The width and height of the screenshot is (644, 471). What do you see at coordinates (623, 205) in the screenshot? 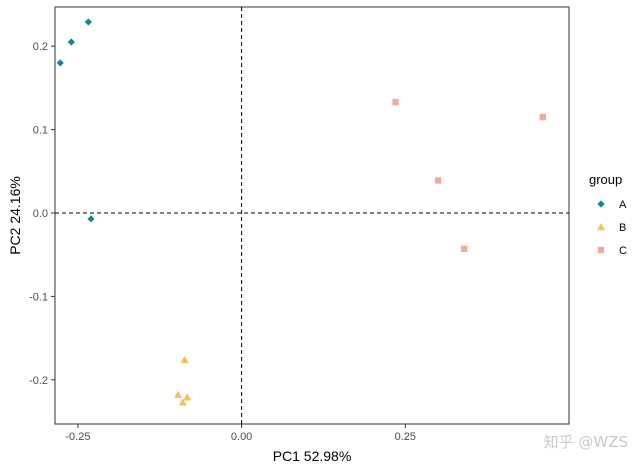
I see `legend-label-a: A` at bounding box center [623, 205].